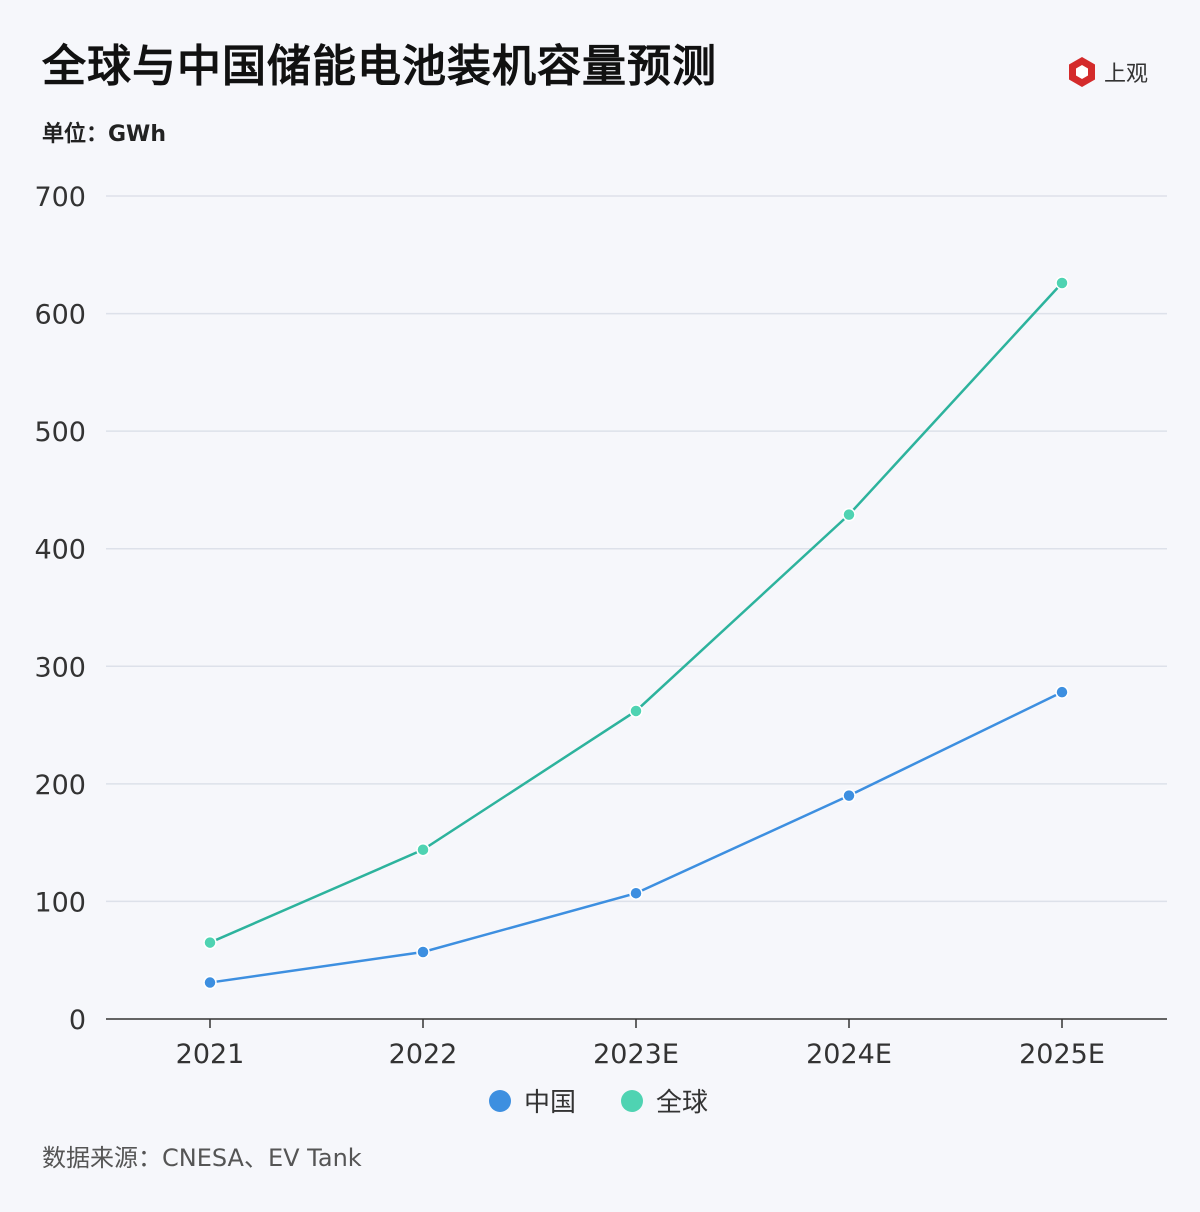  Describe the element at coordinates (60, 667) in the screenshot. I see `y-tick-label: 300` at that location.